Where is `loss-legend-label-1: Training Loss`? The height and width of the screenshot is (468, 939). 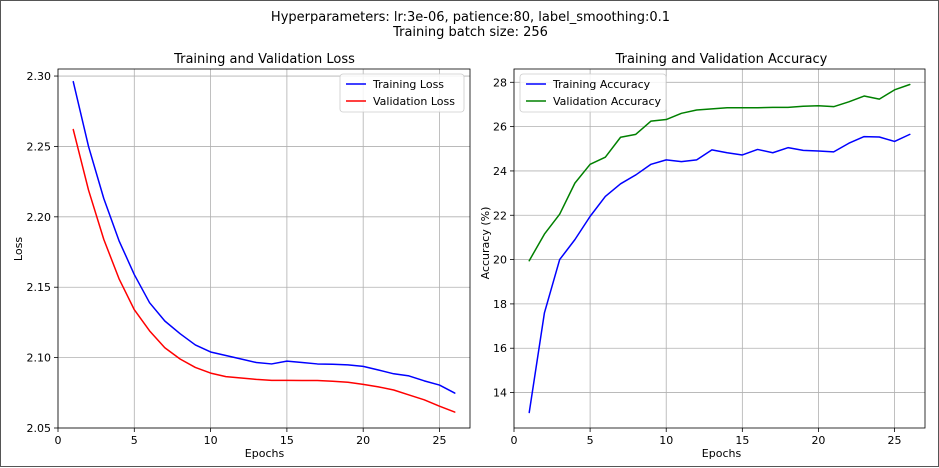 loss-legend-label-1: Training Loss is located at coordinates (408, 84).